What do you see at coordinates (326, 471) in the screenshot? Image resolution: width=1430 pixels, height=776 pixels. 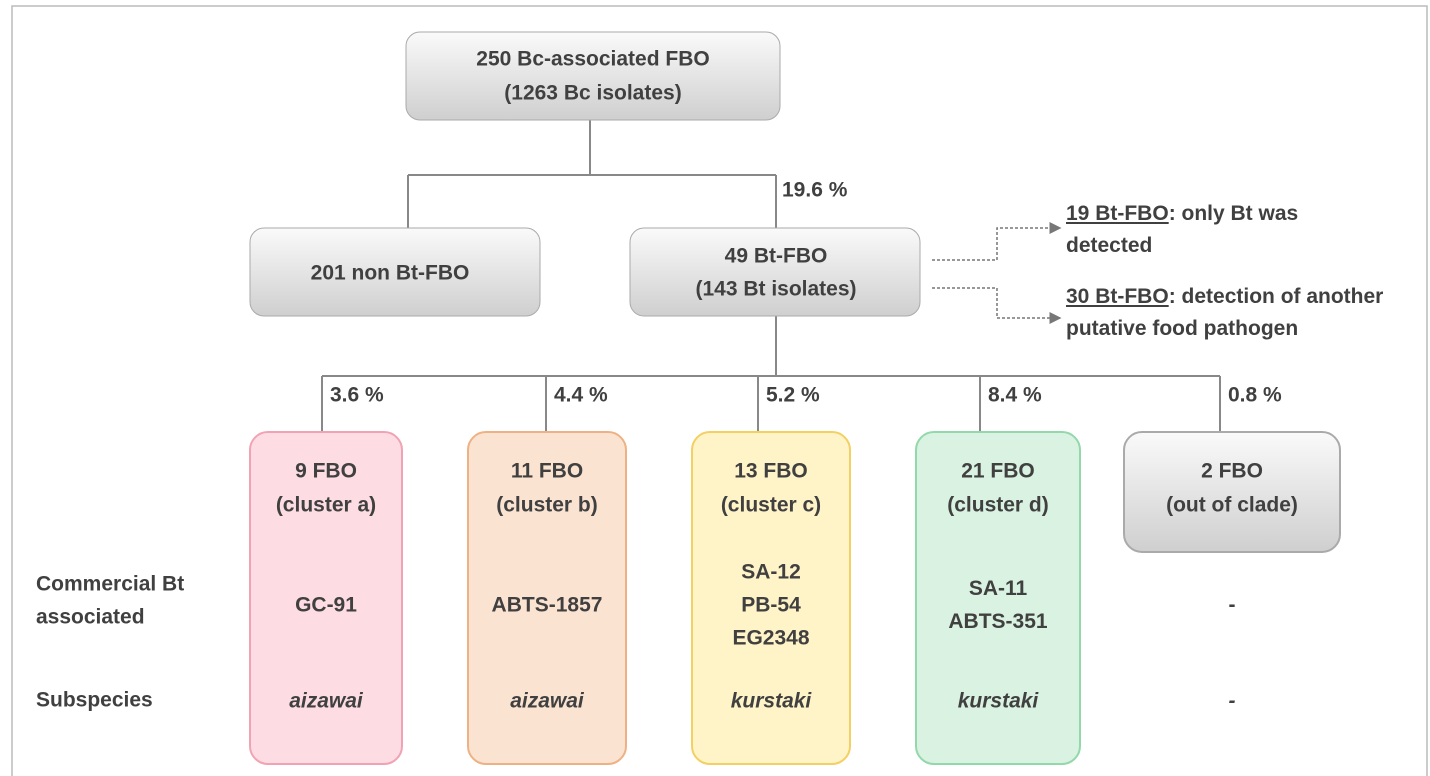 I see `cluster-label: 9 FBO` at bounding box center [326, 471].